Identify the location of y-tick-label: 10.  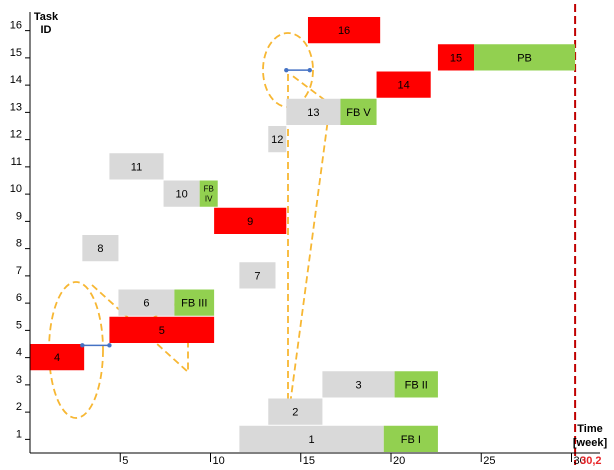
(16, 189).